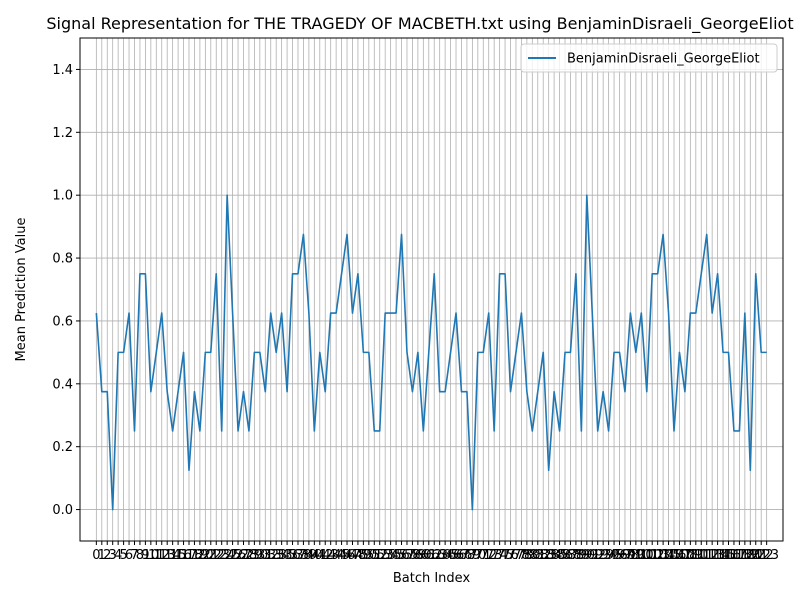  What do you see at coordinates (445, 555) in the screenshot?
I see `x-tick-label: 64` at bounding box center [445, 555].